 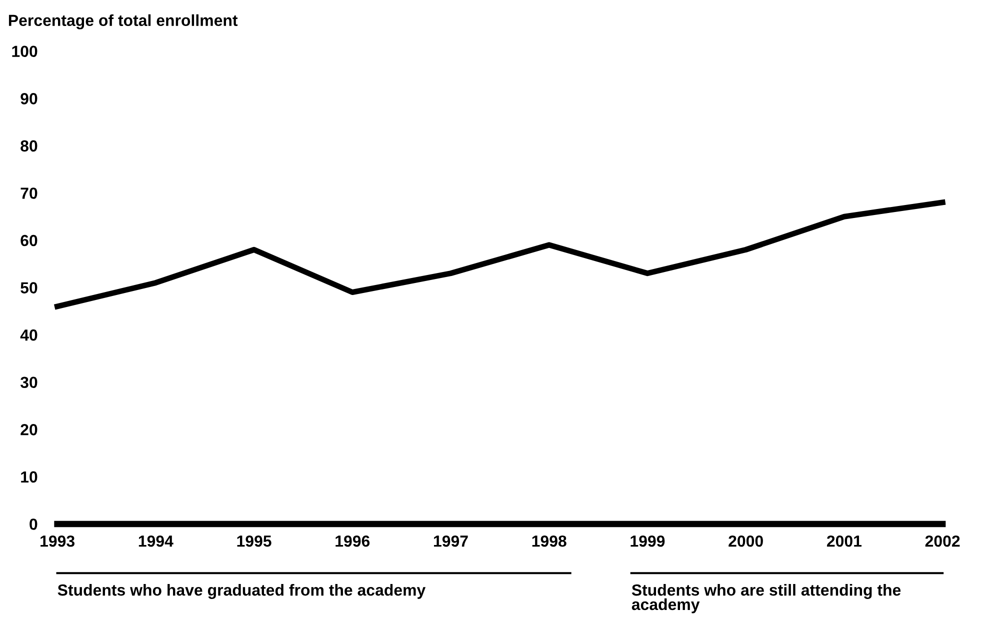 I want to click on x-tick-label: 1996, so click(x=353, y=541).